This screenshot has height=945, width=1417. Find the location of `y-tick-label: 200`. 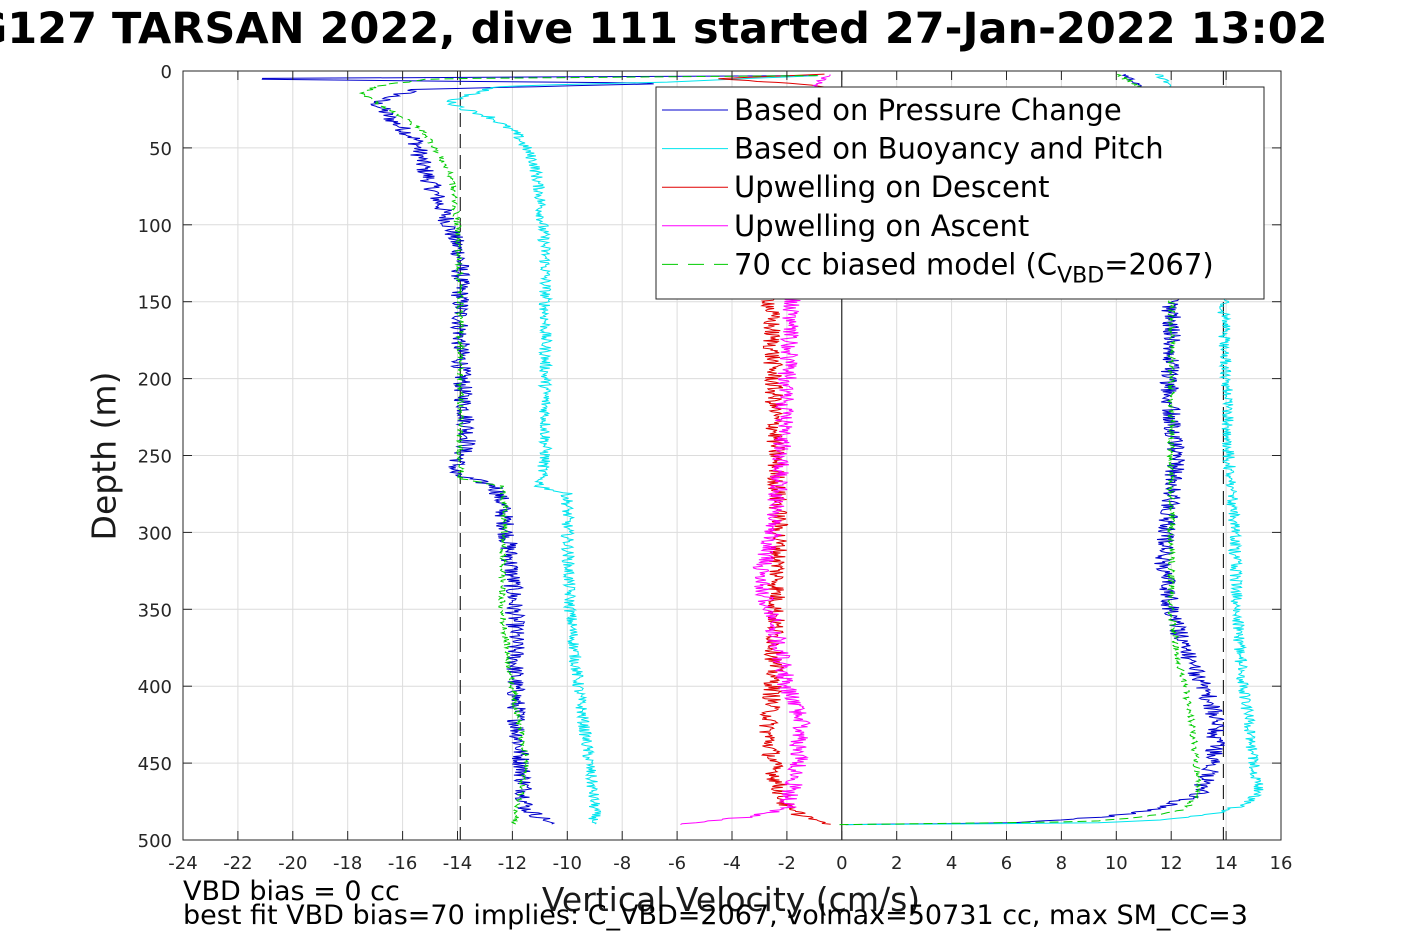

y-tick-label: 200 is located at coordinates (155, 380).